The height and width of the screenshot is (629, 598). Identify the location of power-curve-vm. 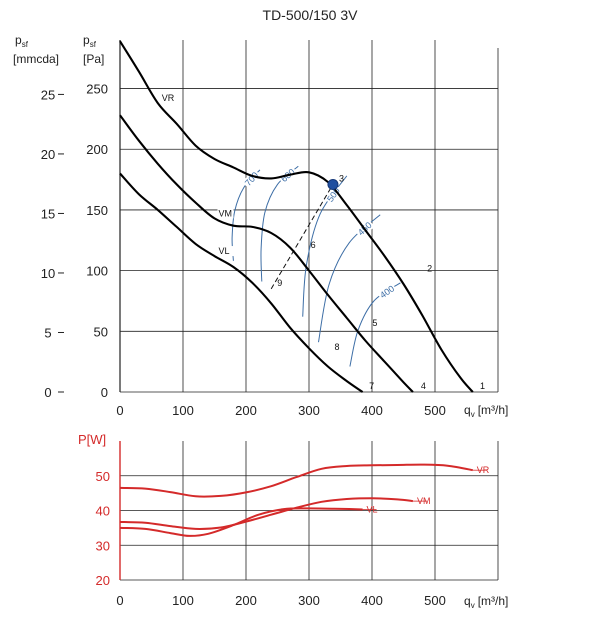
(266, 513).